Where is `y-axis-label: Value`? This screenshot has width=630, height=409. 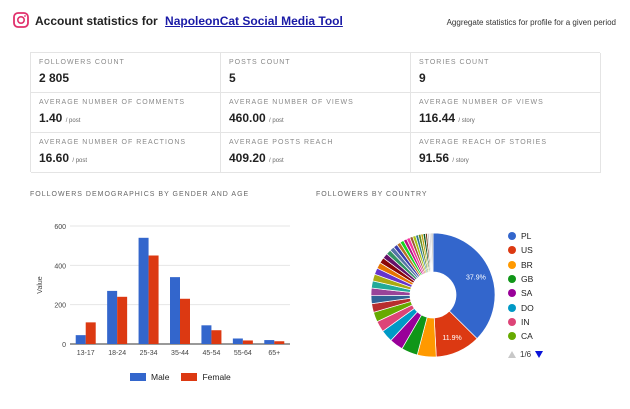 y-axis-label: Value is located at coordinates (40, 284).